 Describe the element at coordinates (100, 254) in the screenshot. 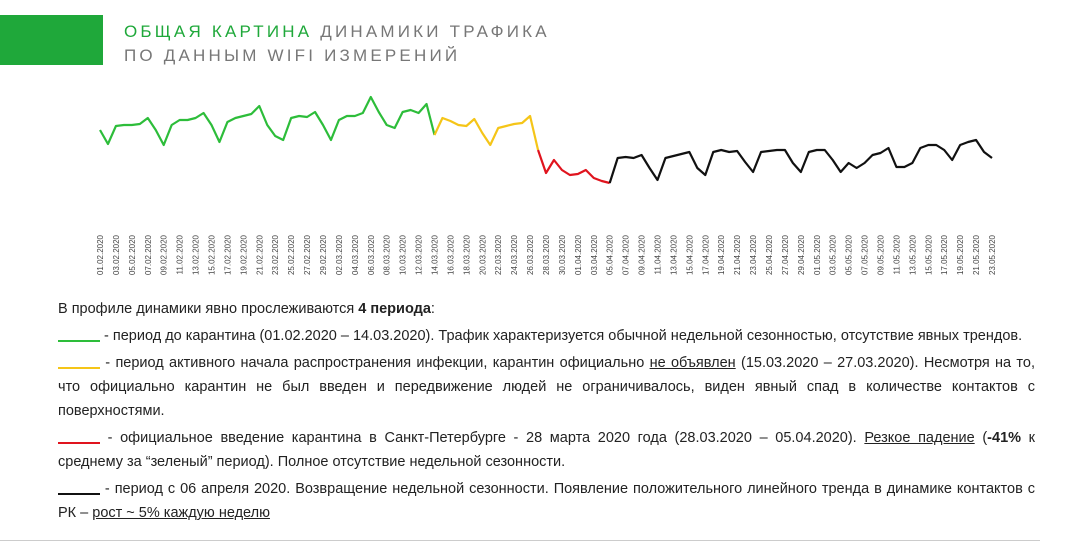

I see `x-tick-label: 01.02.2020` at that location.